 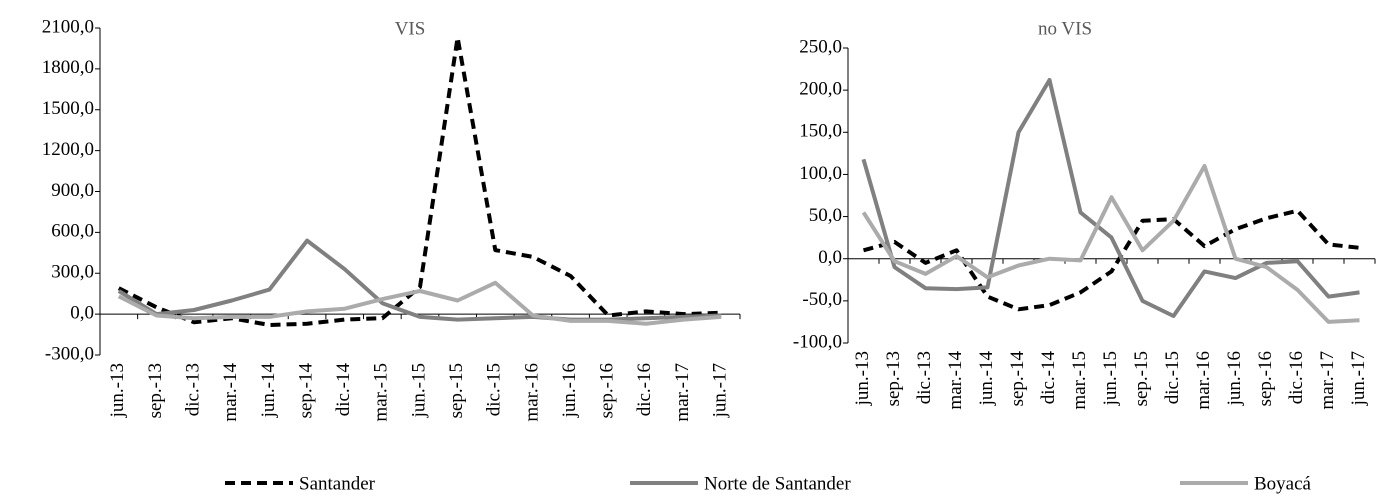 I want to click on y-tick-label: 200,0, so click(x=820, y=89).